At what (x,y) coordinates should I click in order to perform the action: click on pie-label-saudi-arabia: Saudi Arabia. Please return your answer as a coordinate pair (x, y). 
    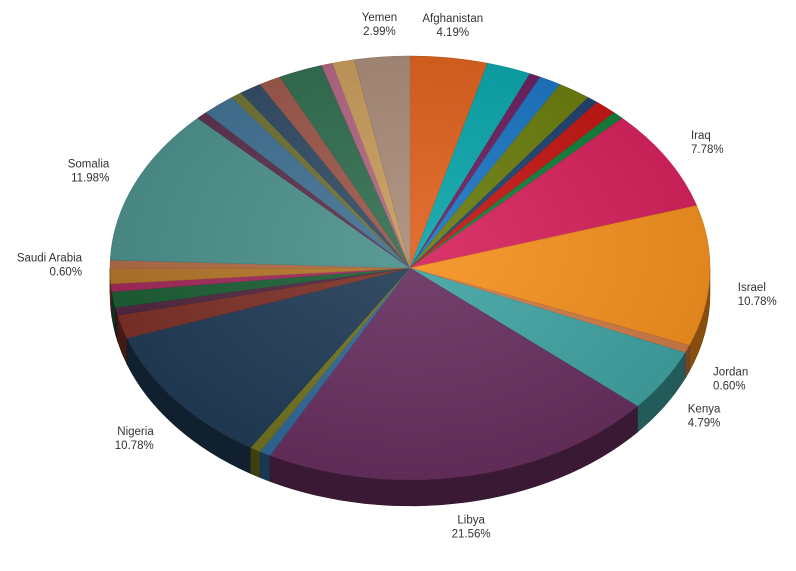
    Looking at the image, I should click on (50, 259).